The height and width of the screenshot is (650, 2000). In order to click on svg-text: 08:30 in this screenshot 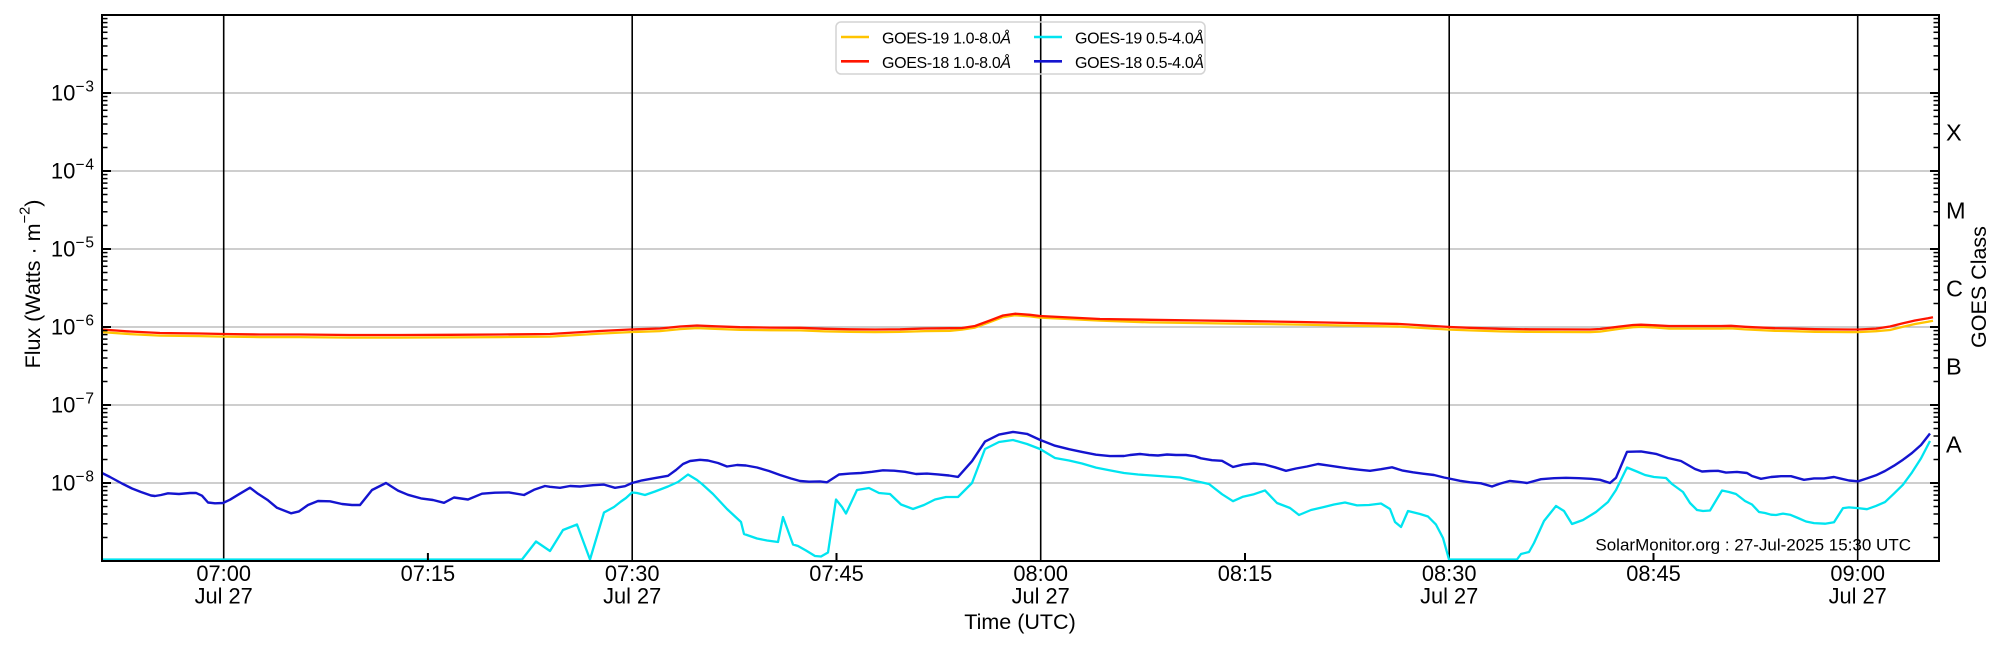, I will do `click(1449, 573)`.